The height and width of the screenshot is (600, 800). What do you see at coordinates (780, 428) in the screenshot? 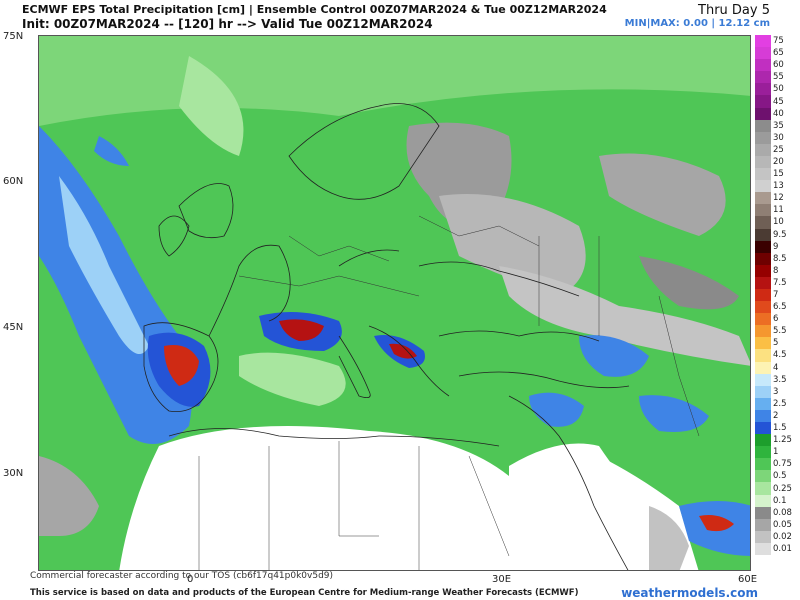
I see `legend-value: 1.5` at bounding box center [780, 428].